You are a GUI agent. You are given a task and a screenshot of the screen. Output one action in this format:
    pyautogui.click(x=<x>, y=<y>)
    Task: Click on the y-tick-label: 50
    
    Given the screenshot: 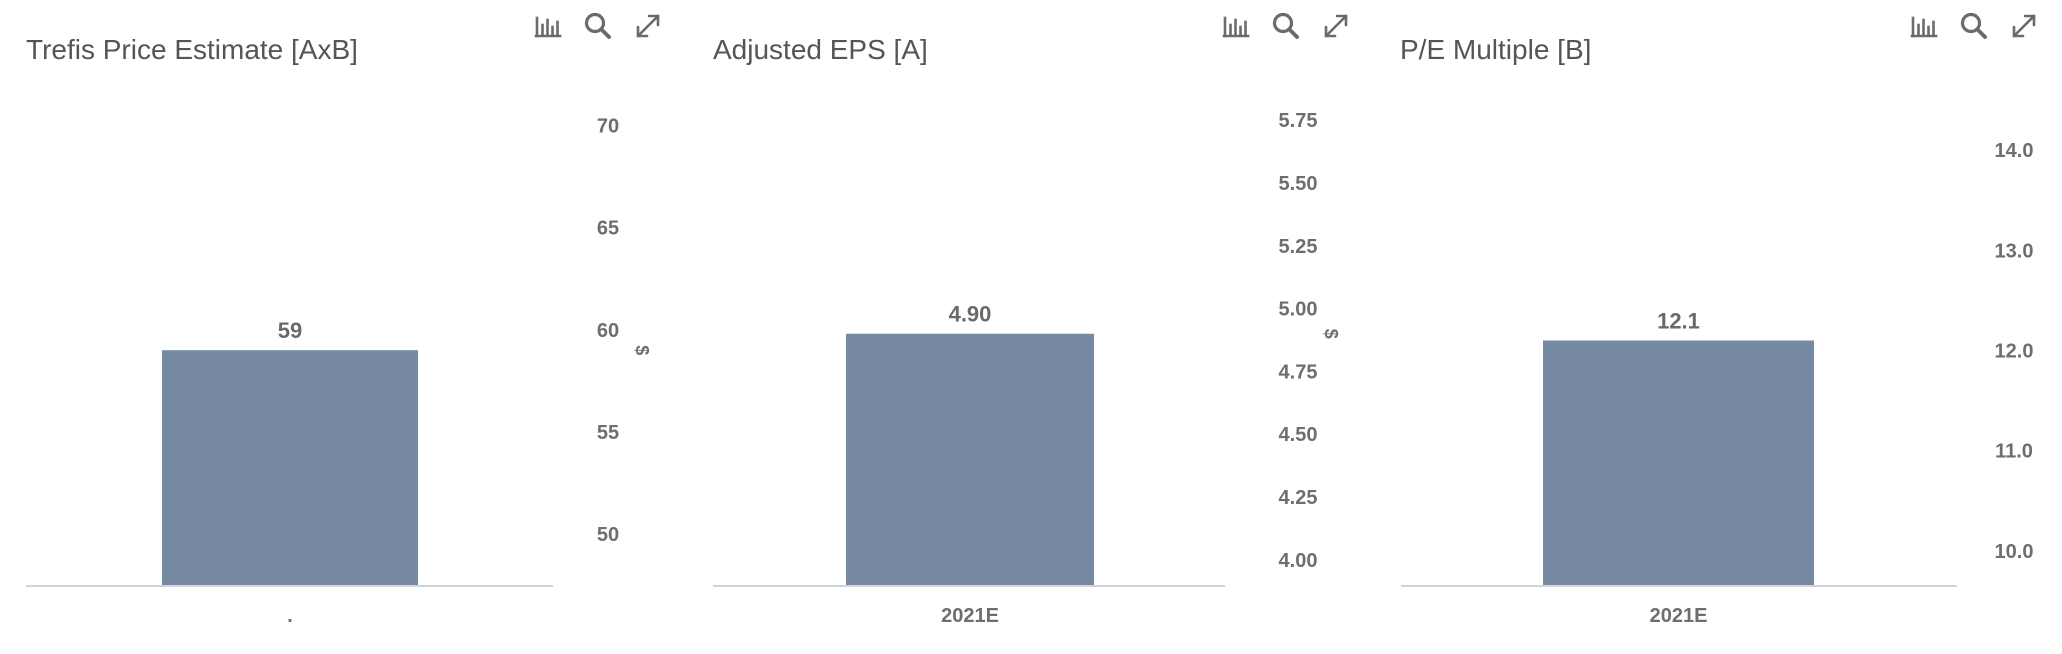 What is the action you would take?
    pyautogui.click(x=608, y=535)
    